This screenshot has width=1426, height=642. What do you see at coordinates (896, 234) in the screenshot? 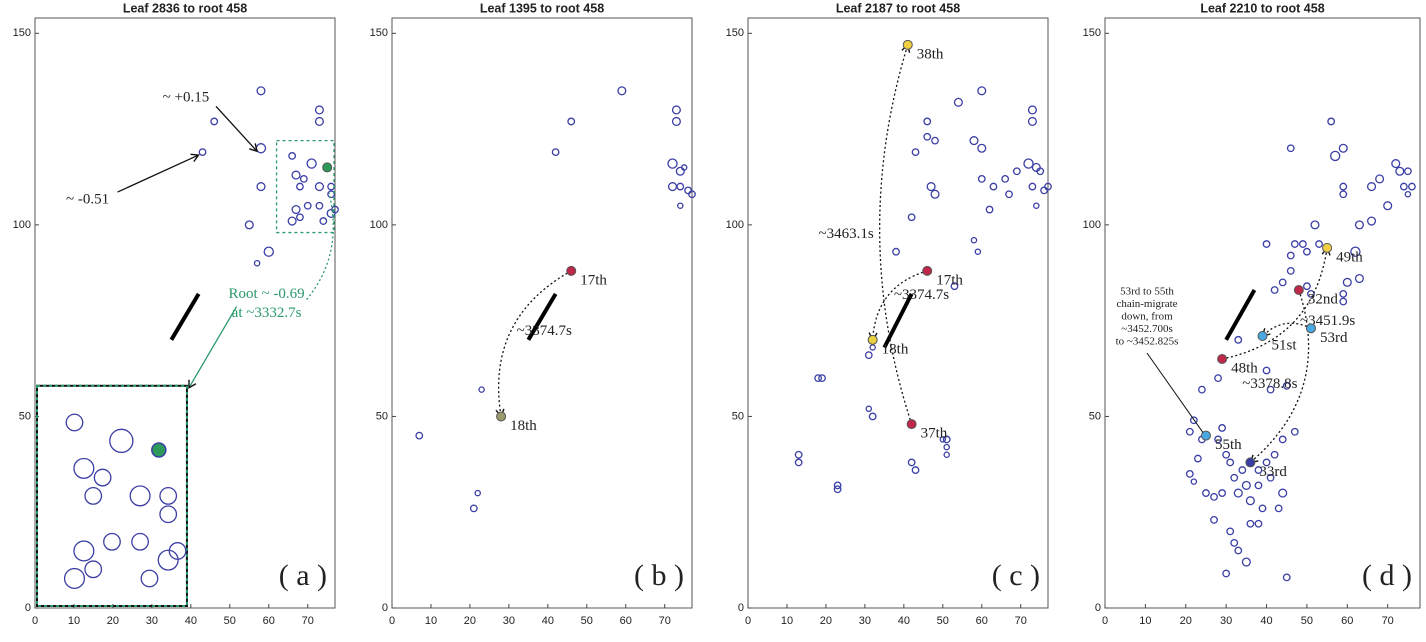
I see `migration-arrow` at bounding box center [896, 234].